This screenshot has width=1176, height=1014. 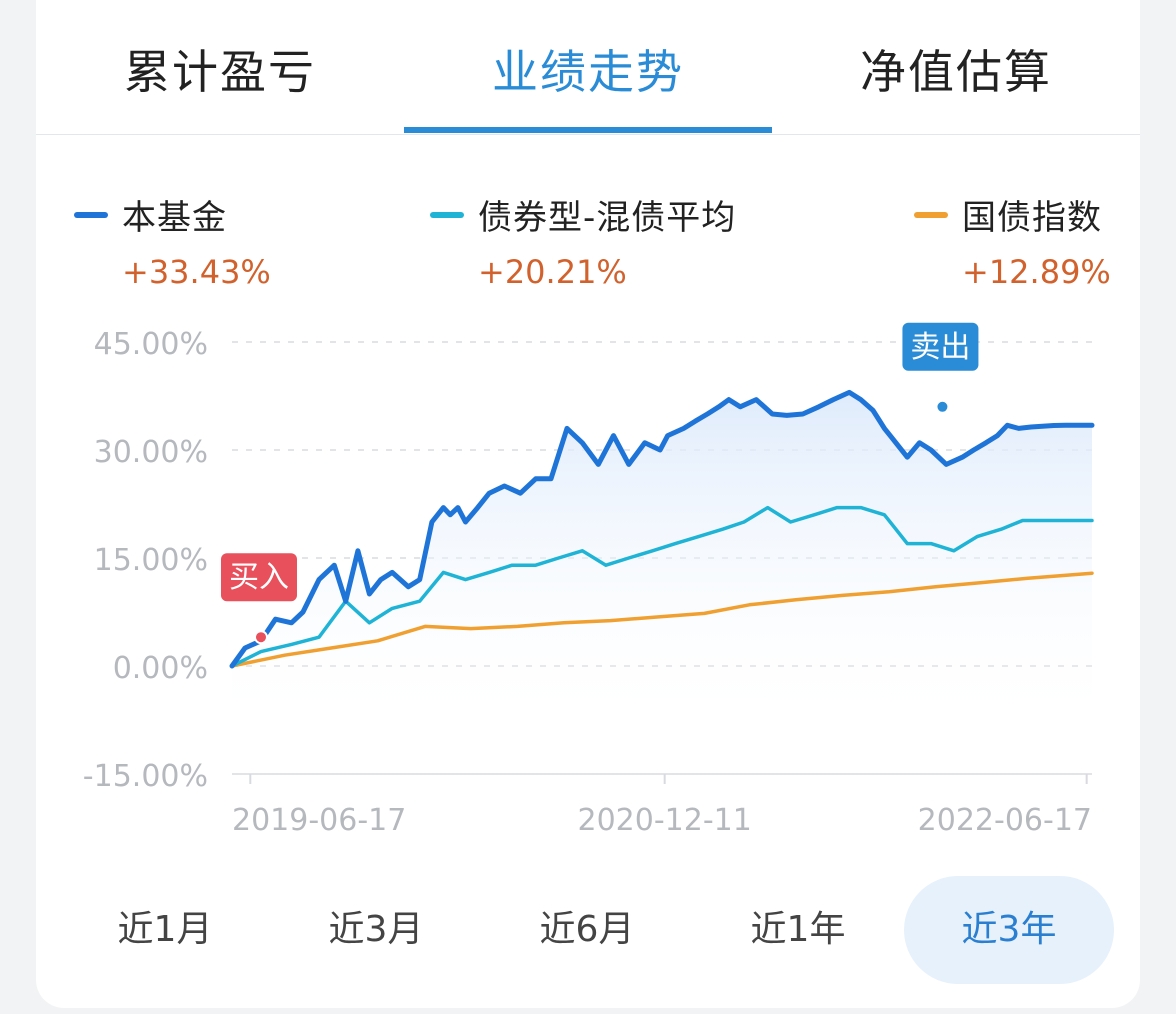 I want to click on period-1y: 近1年, so click(x=798, y=929).